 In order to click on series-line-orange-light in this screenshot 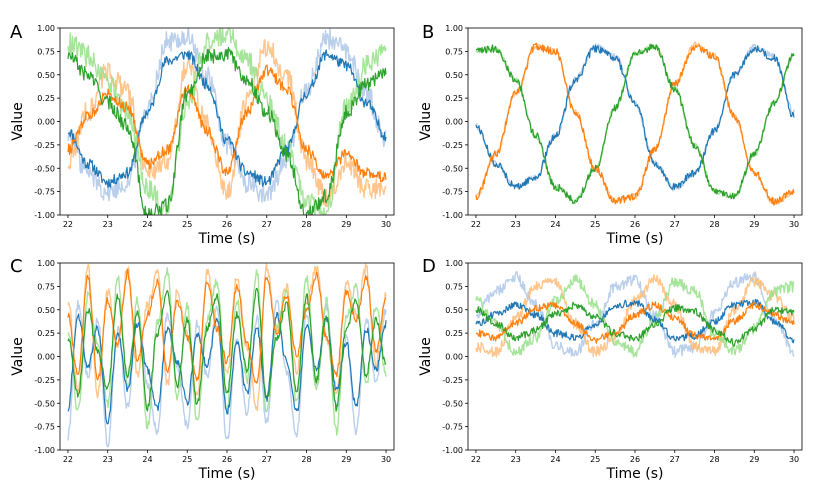, I will do `click(634, 123)`.